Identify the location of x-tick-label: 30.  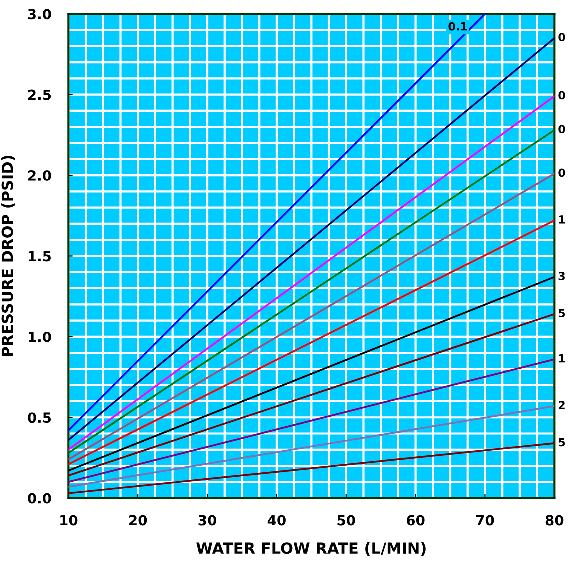
(207, 520).